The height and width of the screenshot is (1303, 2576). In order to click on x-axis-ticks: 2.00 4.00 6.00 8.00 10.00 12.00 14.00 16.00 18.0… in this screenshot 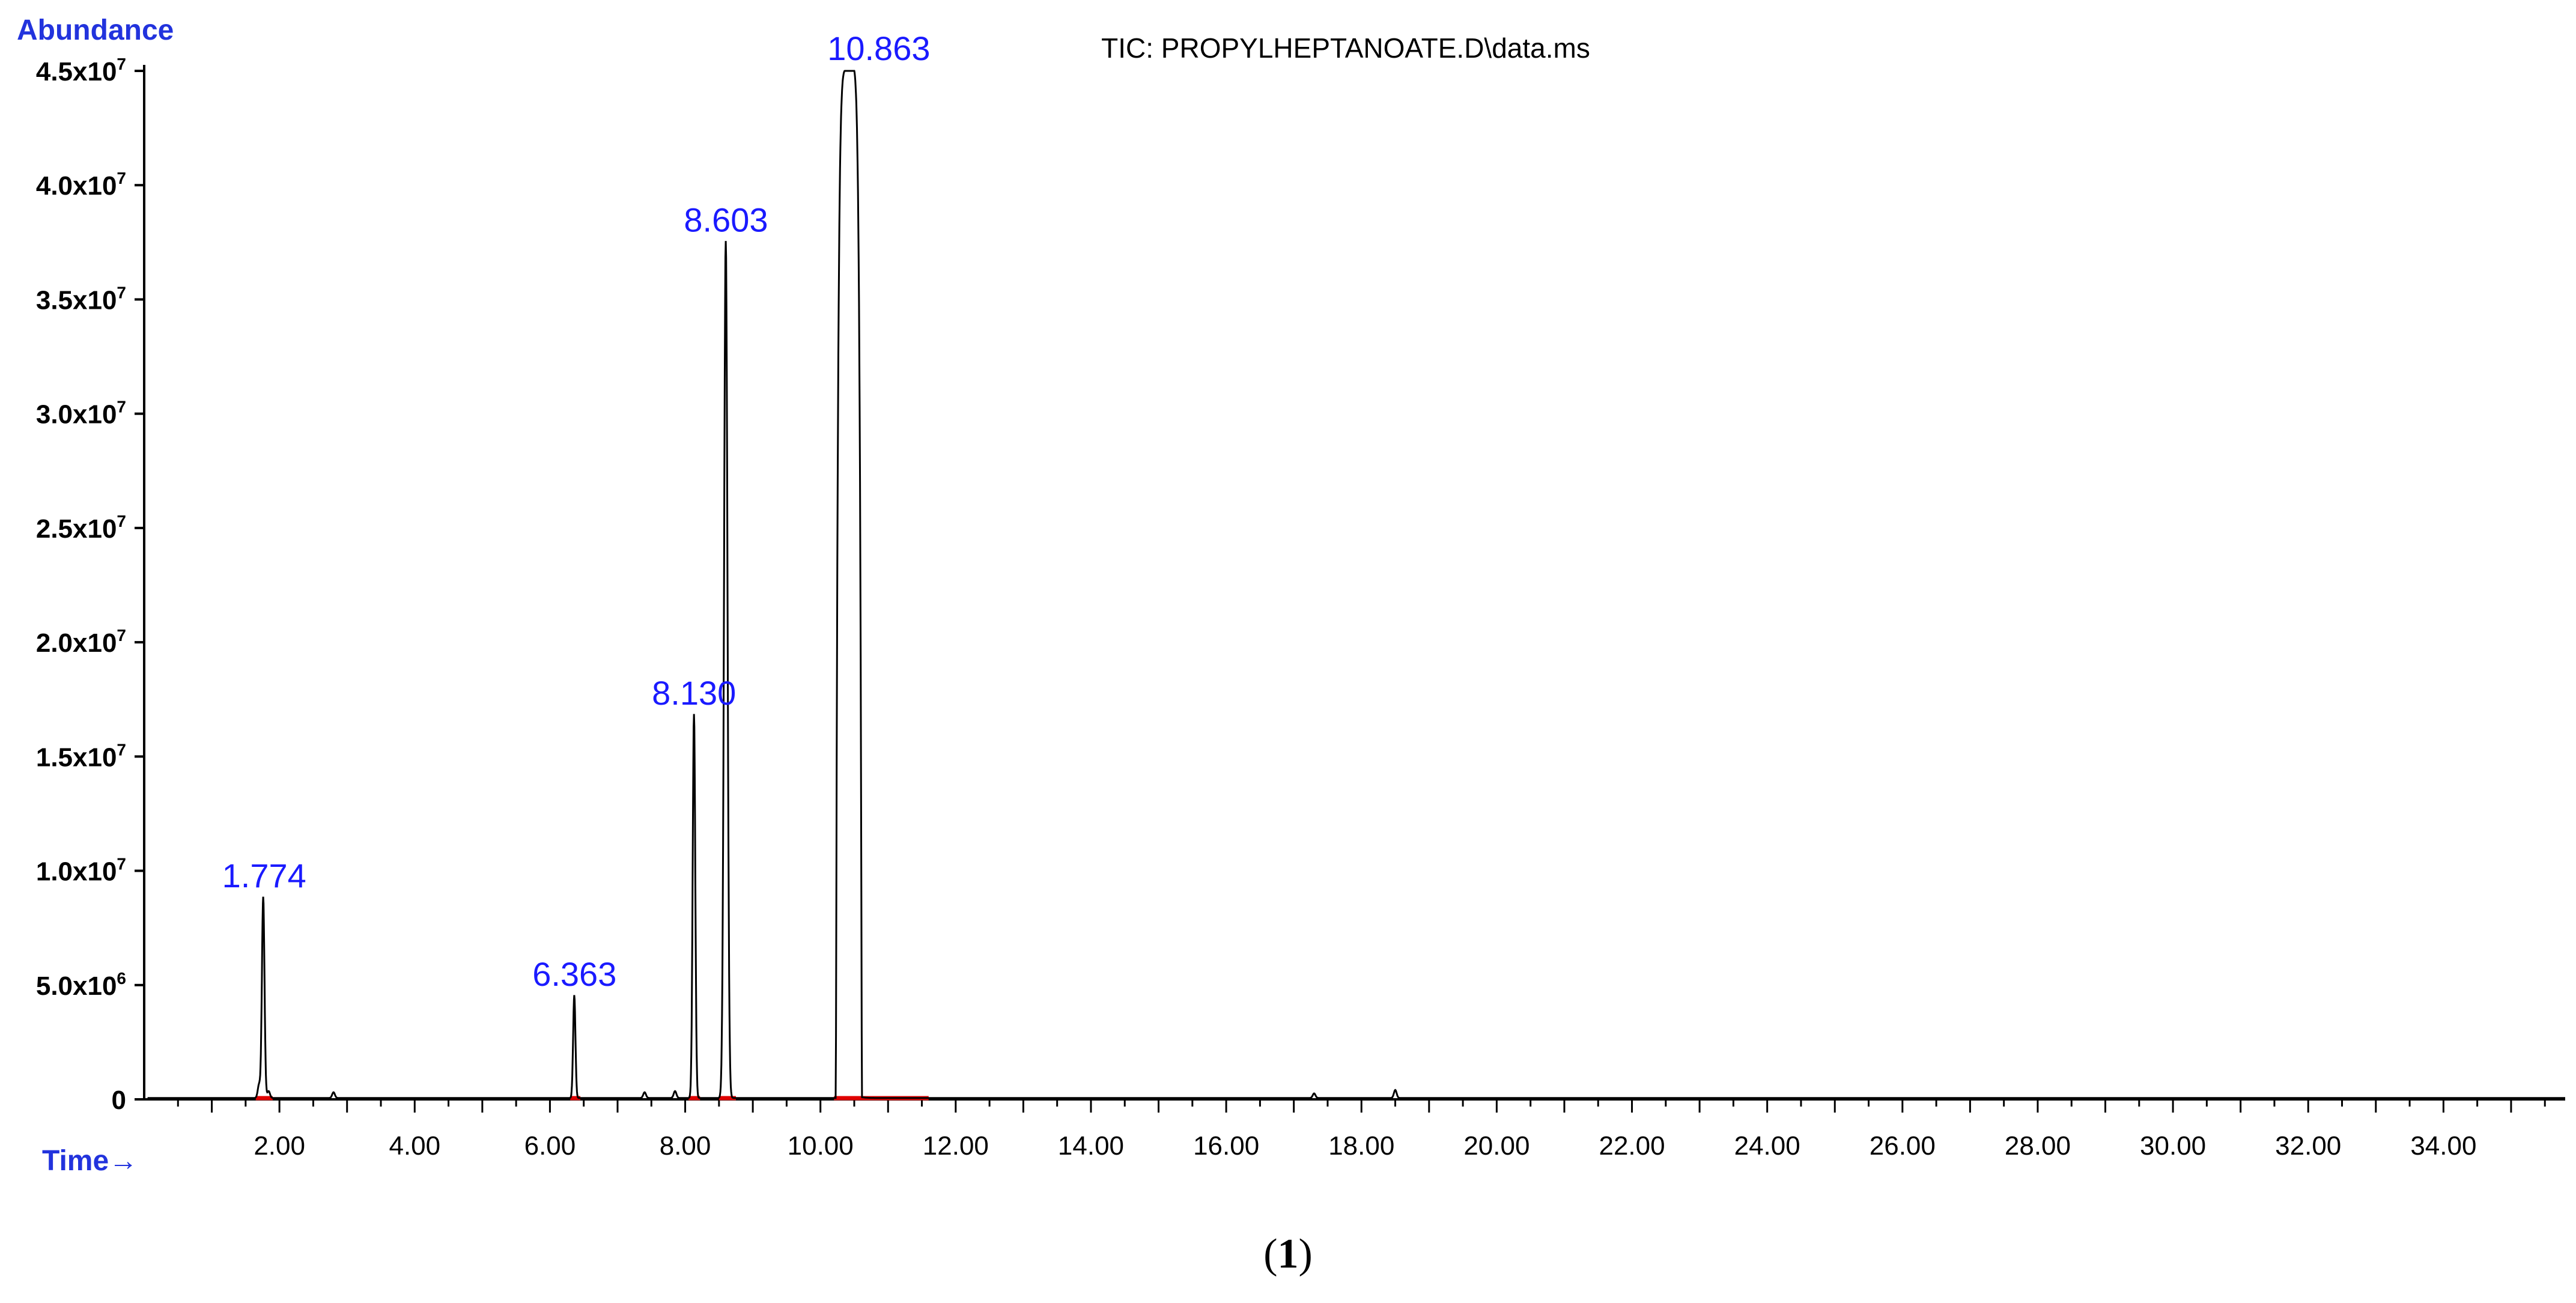, I will do `click(1361, 1130)`.